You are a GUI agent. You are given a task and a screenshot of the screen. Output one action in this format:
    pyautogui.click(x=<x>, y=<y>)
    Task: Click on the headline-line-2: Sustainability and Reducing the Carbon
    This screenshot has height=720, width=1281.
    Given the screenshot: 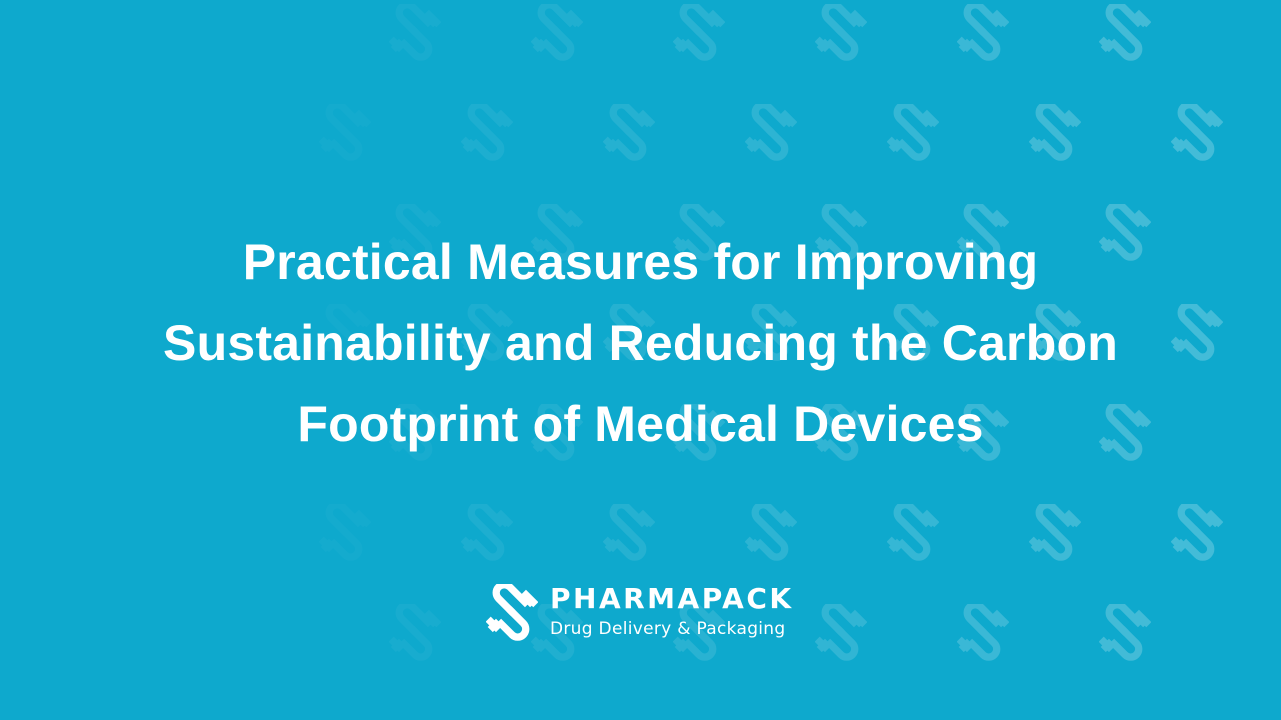 What is the action you would take?
    pyautogui.click(x=640, y=343)
    